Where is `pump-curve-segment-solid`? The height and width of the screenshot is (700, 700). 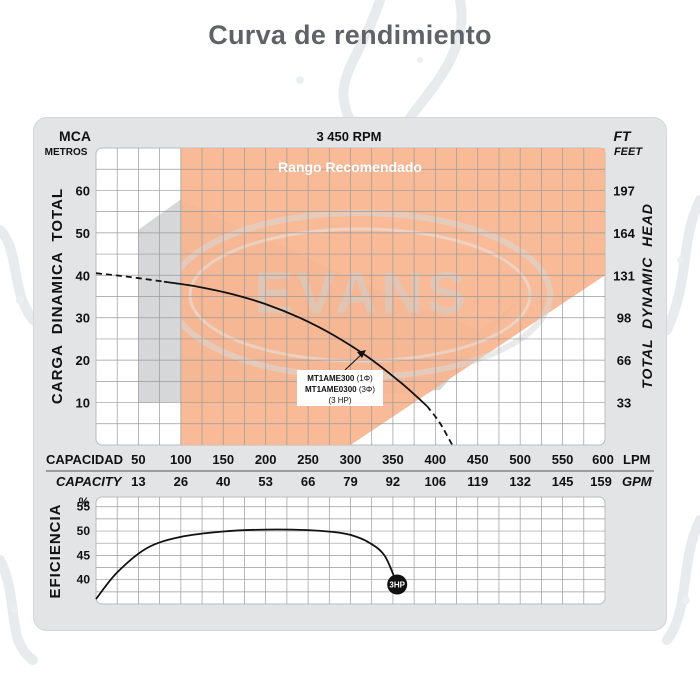
pump-curve-segment-solid is located at coordinates (295, 343).